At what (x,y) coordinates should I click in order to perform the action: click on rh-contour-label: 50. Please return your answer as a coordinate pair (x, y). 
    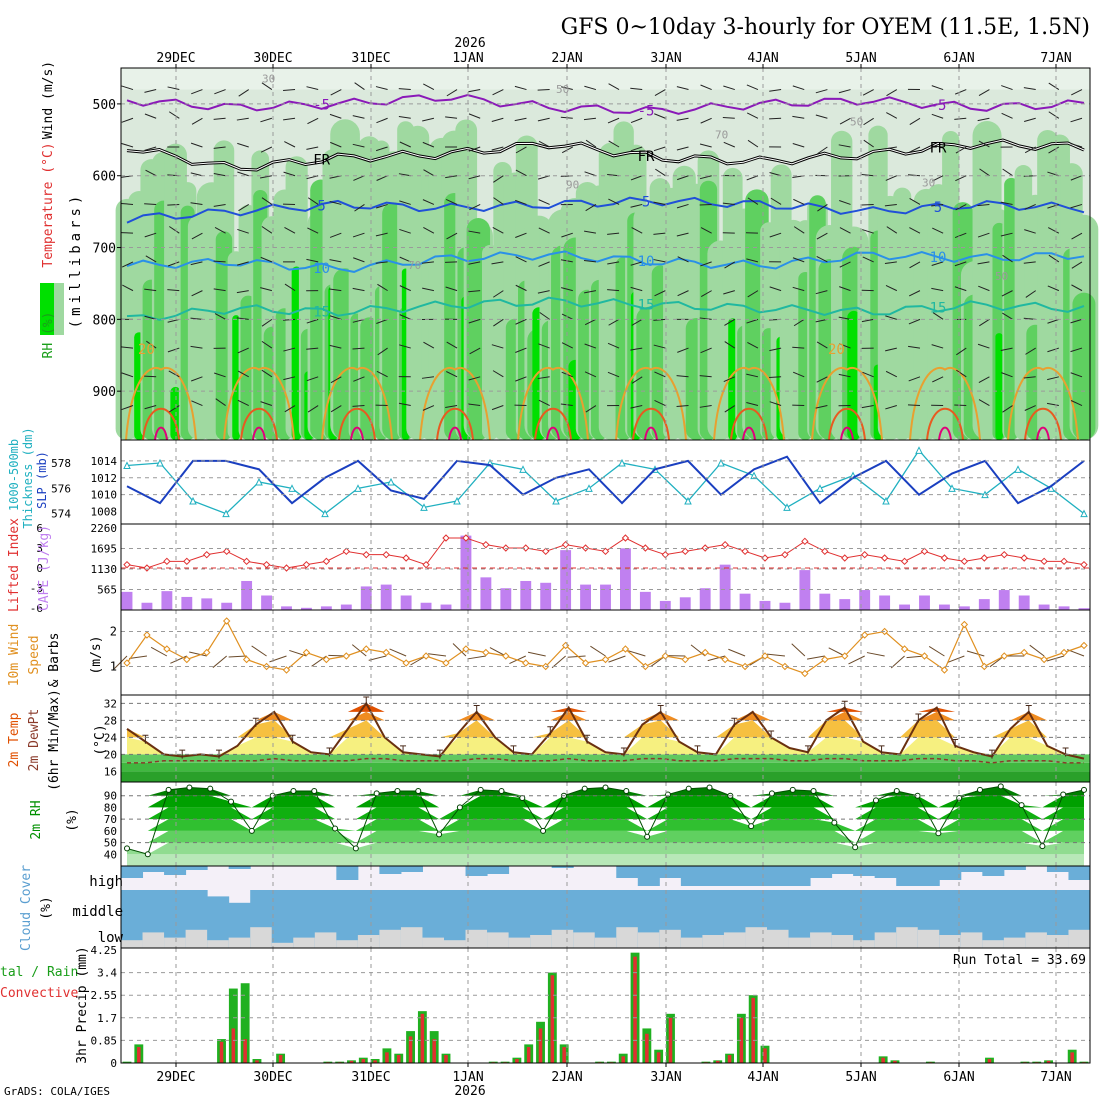
    Looking at the image, I should click on (856, 121).